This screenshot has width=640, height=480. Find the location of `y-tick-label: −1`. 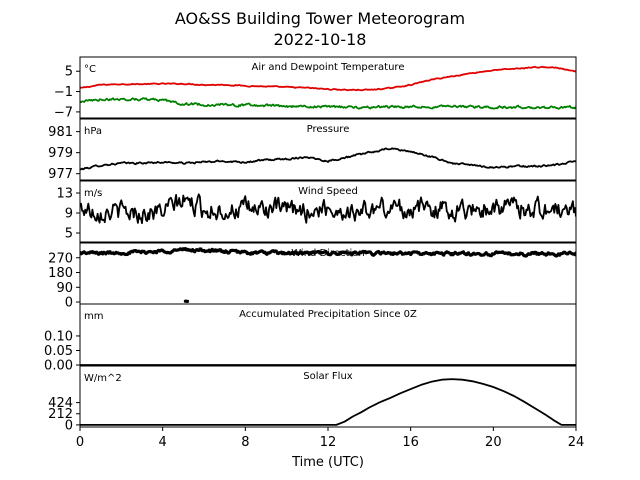

y-tick-label: −1 is located at coordinates (63, 92).